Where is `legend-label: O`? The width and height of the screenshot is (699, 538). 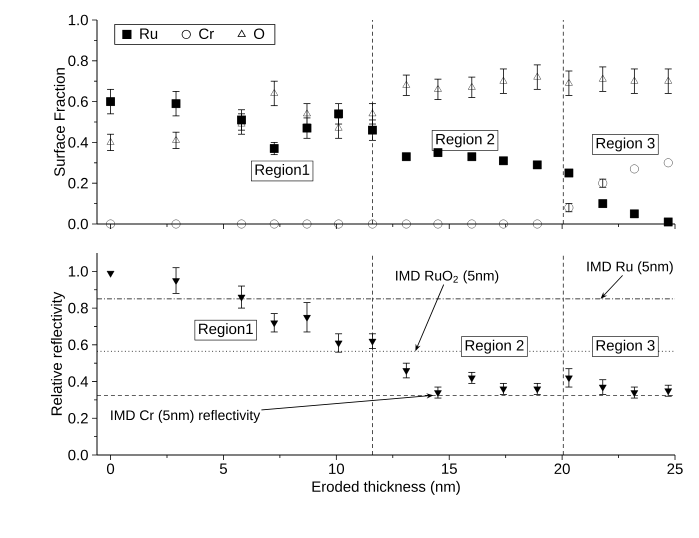 legend-label: O is located at coordinates (259, 34).